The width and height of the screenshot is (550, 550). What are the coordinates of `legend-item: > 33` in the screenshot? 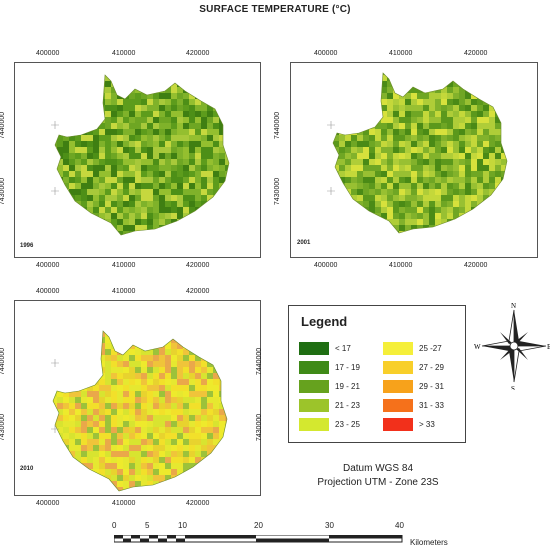 It's located at (409, 424).